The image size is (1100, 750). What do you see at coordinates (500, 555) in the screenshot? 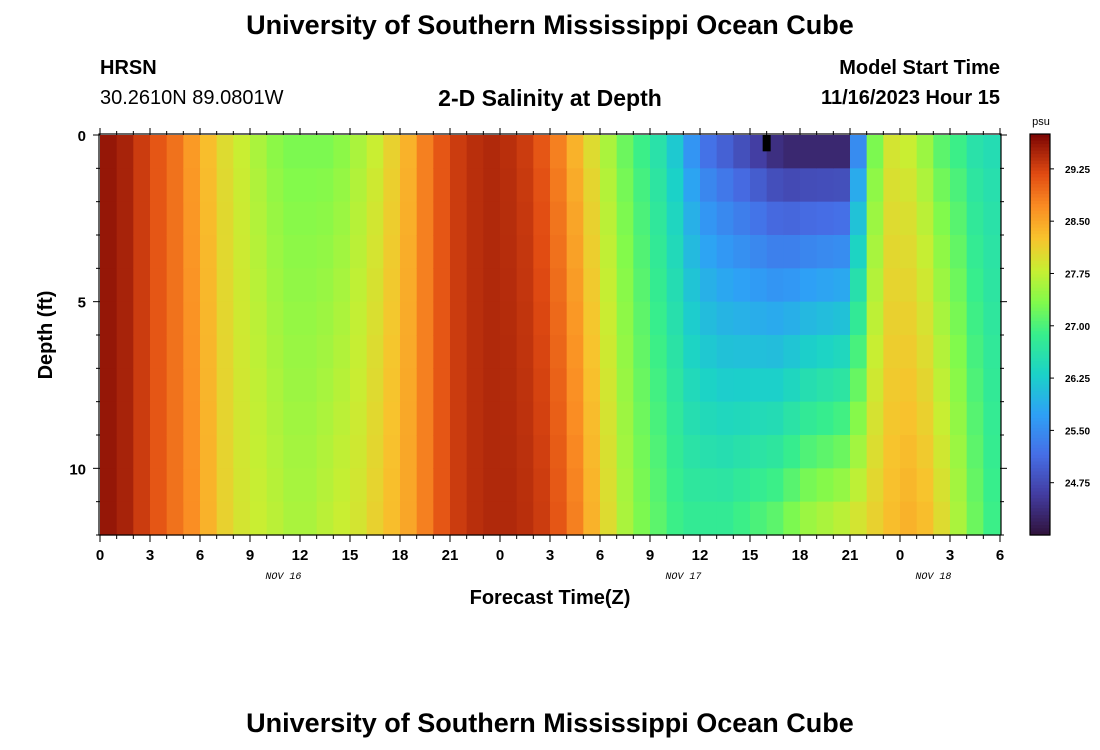
I see `x-tick-label: 0` at bounding box center [500, 555].